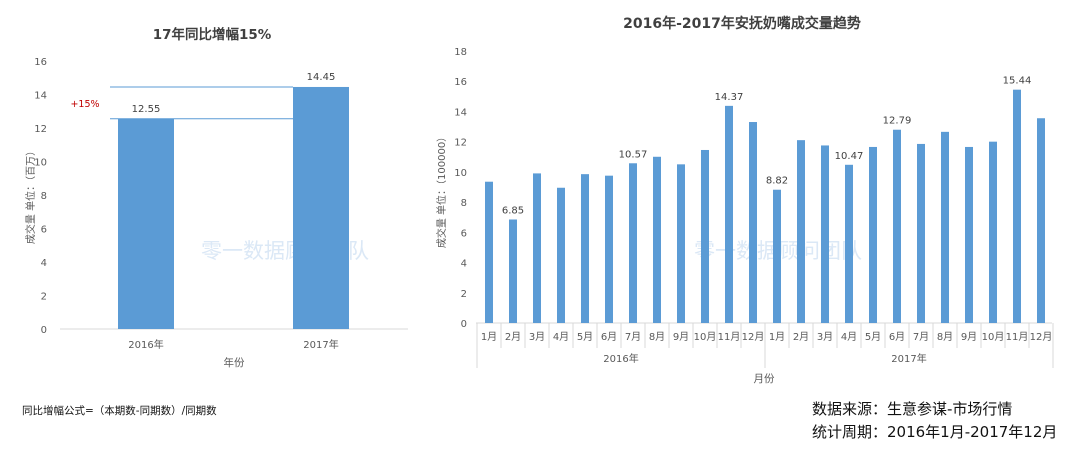  Describe the element at coordinates (897, 226) in the screenshot. I see `bar-2017年-6月` at that location.